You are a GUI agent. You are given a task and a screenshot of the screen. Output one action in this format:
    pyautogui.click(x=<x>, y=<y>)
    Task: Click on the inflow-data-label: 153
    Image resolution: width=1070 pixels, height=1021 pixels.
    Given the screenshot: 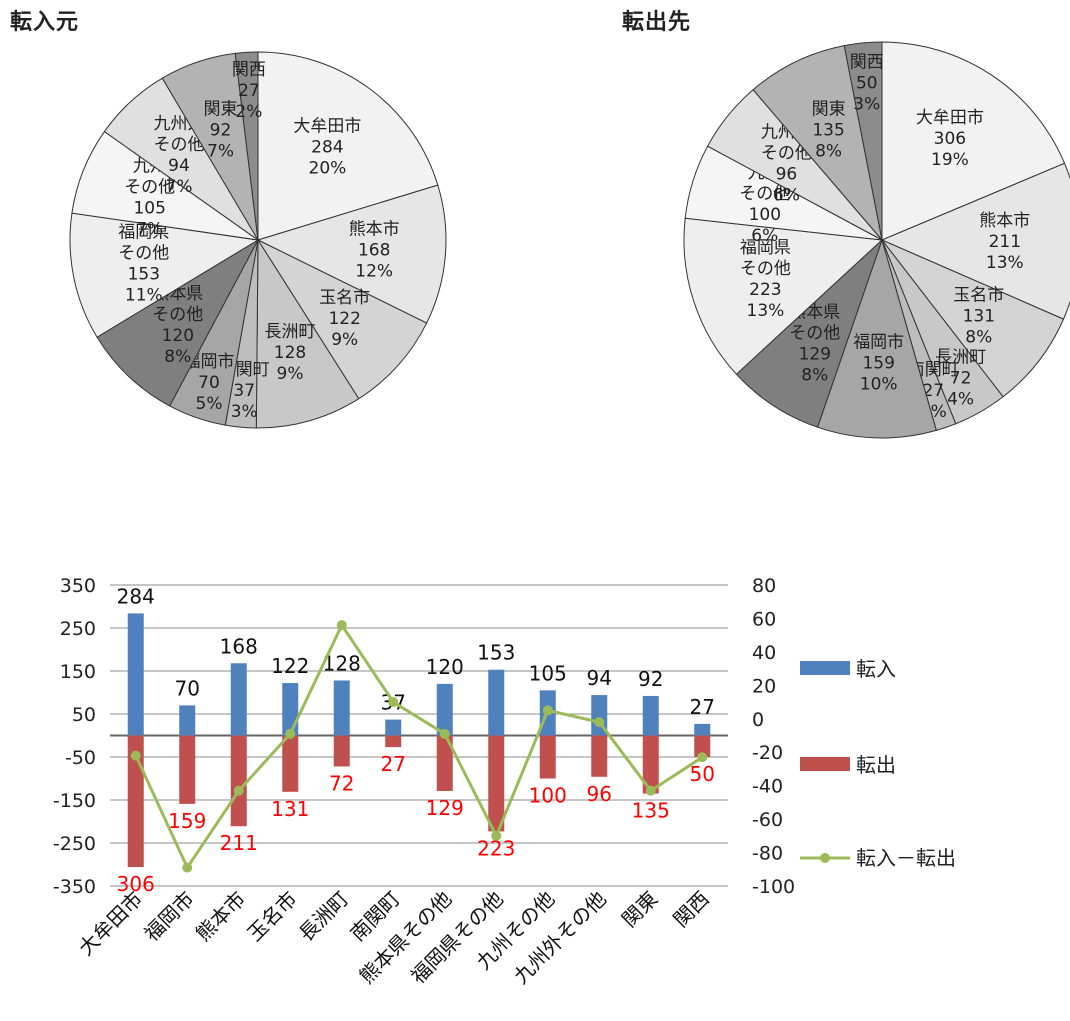 What is the action you would take?
    pyautogui.click(x=496, y=653)
    